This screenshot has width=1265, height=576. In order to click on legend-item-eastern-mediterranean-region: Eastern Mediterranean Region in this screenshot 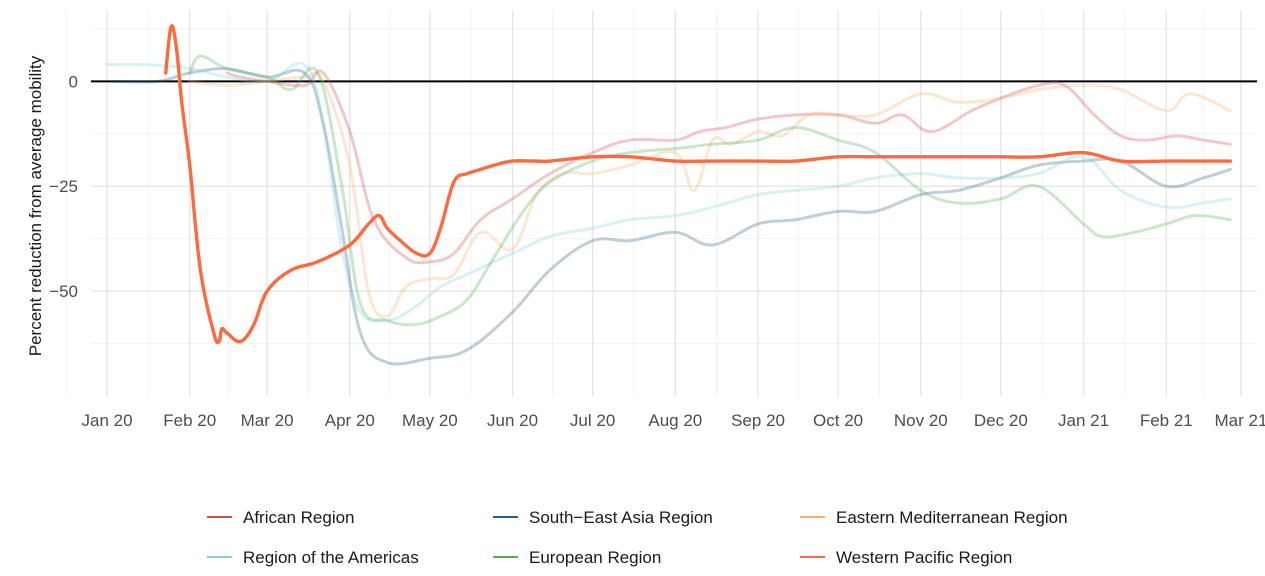, I will do `click(934, 517)`.